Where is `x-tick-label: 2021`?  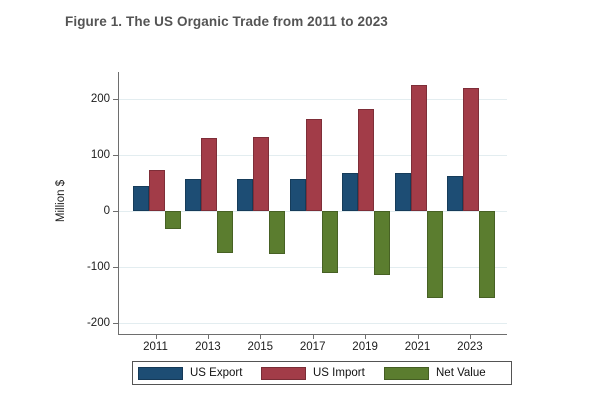
x-tick-label: 2021 is located at coordinates (417, 347).